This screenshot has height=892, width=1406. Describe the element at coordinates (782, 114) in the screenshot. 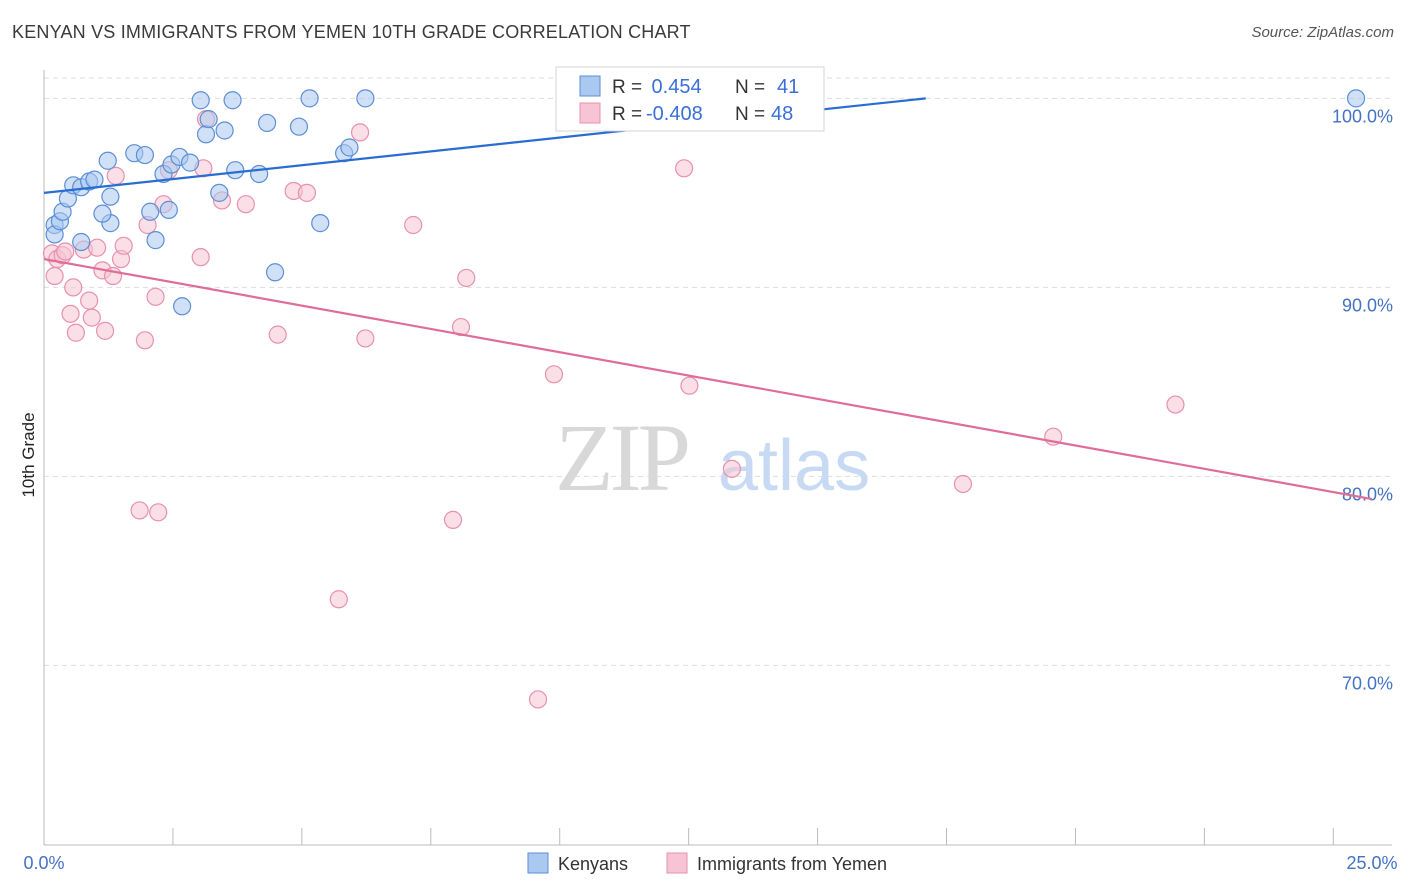

I see `legend-n-value-yemen: 48` at that location.